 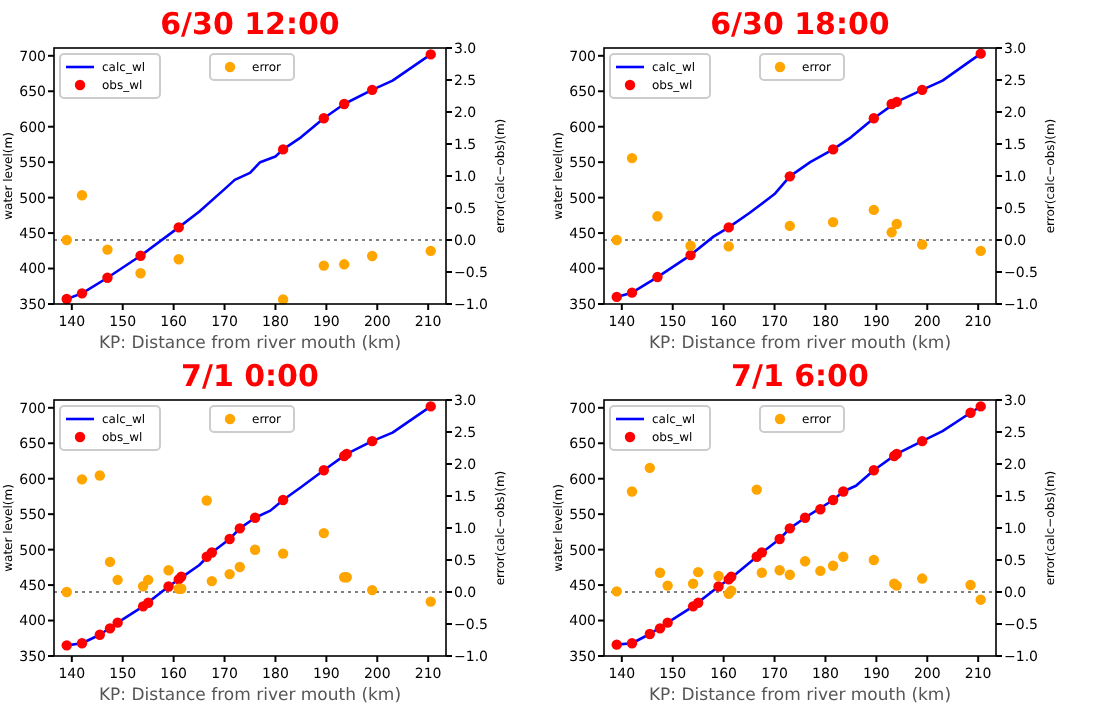 I want to click on chart-title: 7/1 6:00, so click(x=800, y=376).